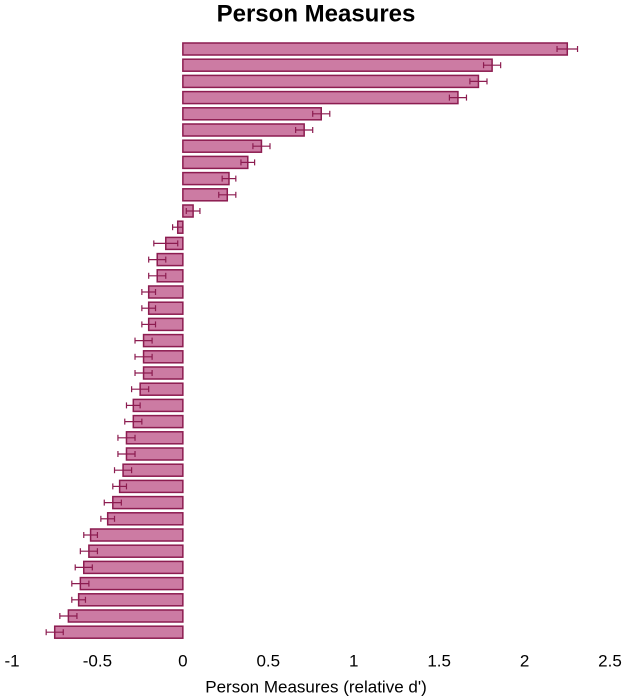 The width and height of the screenshot is (632, 700). Describe the element at coordinates (524, 660) in the screenshot. I see `x-tick-label: 2` at that location.